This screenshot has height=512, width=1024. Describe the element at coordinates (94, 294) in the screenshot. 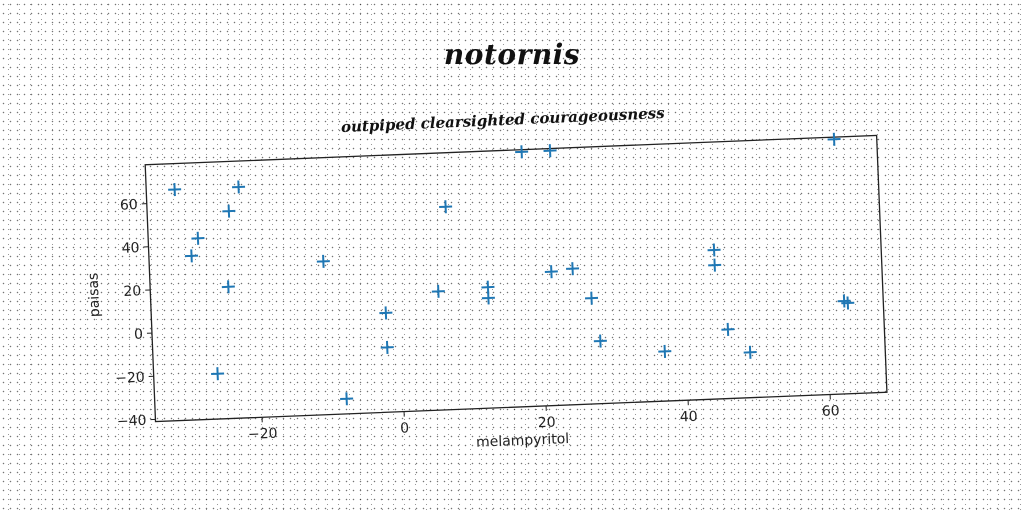

I see `y-axis-label: paisas` at that location.